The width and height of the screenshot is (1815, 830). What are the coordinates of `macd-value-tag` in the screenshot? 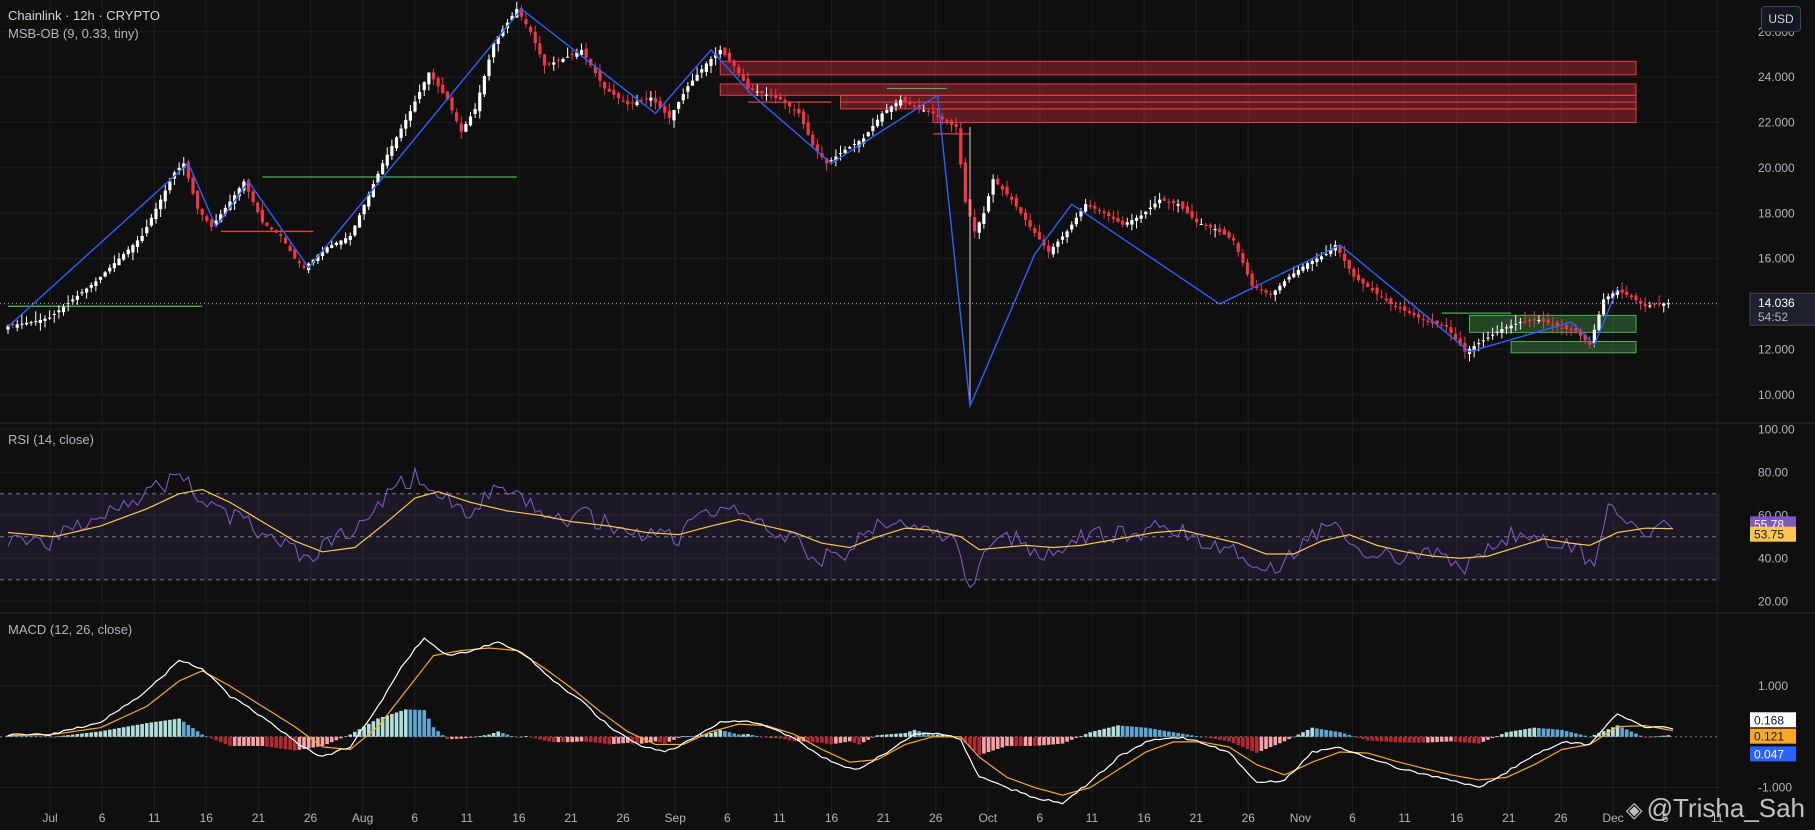 It's located at (1773, 720).